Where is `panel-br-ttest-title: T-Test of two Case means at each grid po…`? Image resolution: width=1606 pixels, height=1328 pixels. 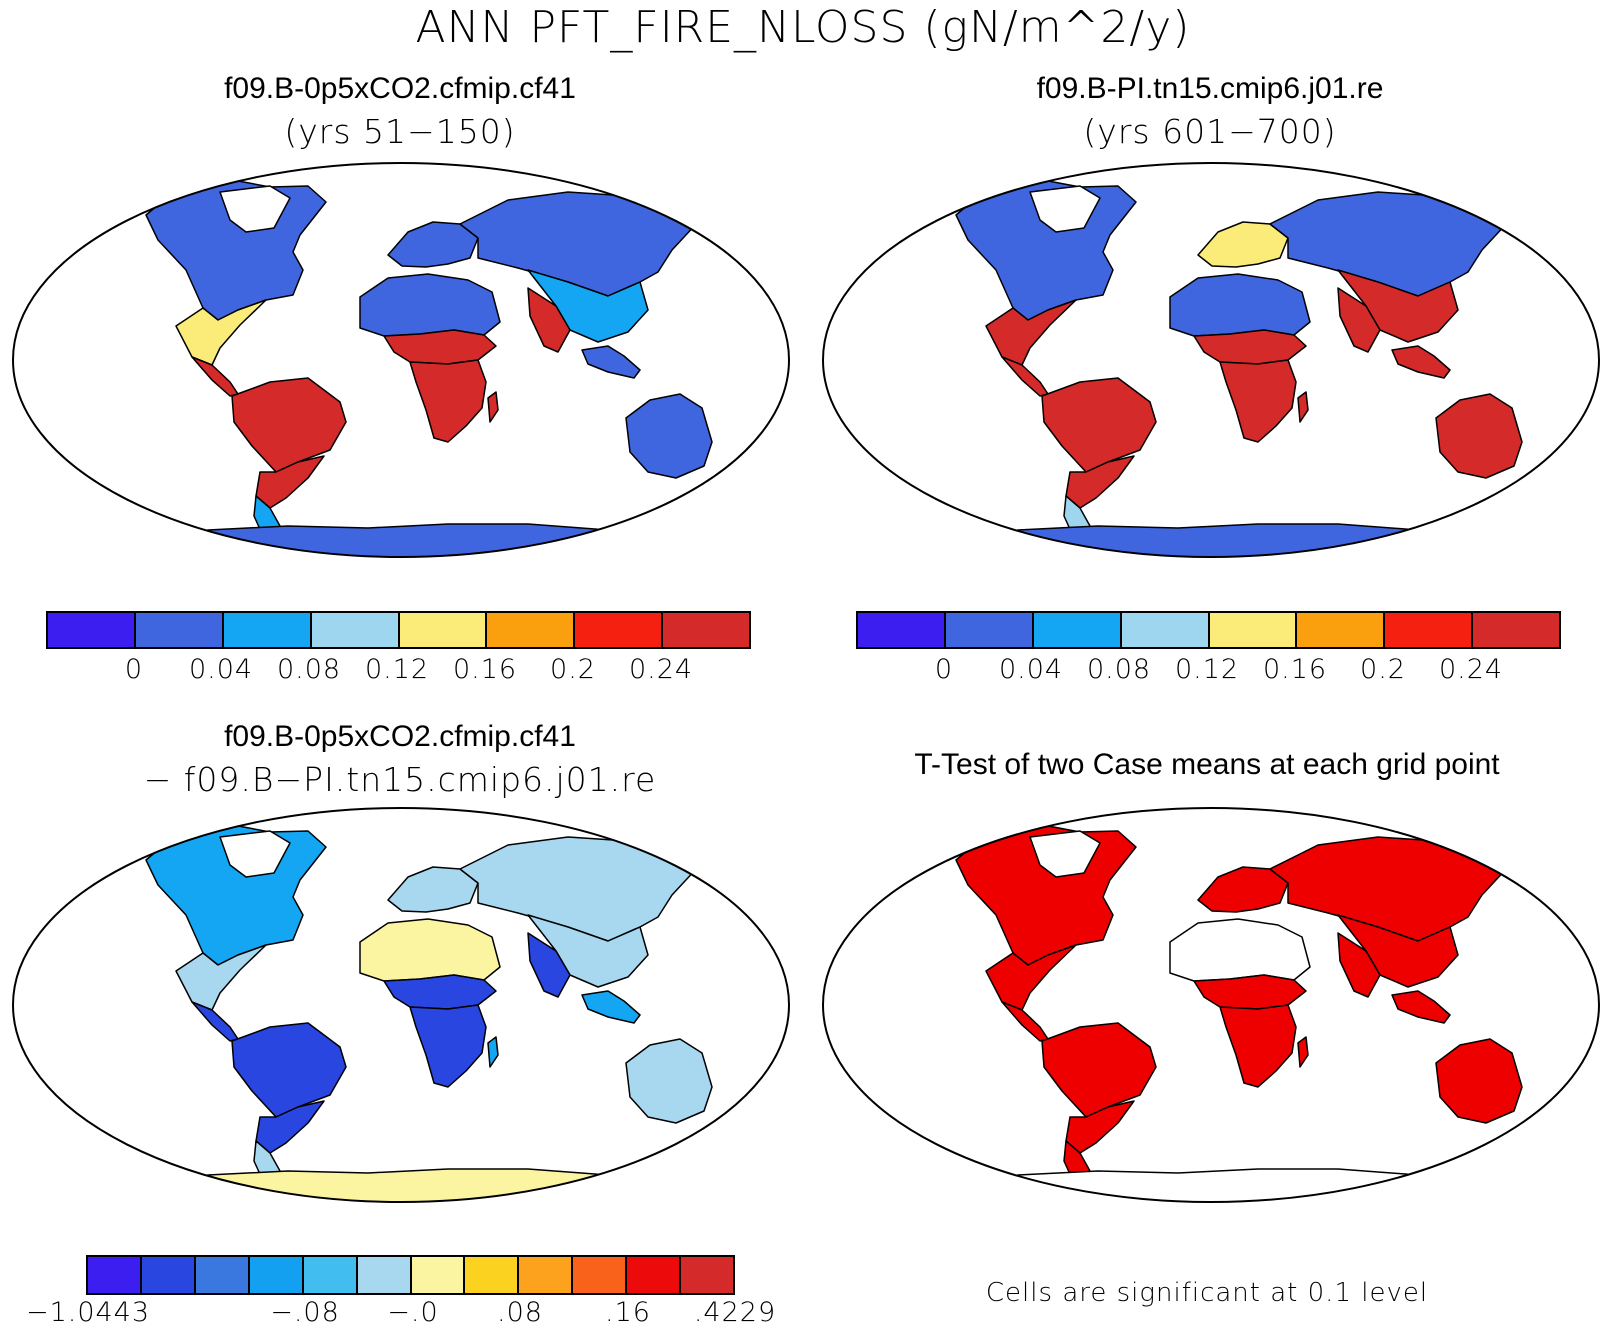
panel-br-ttest-title: T-Test of two Case means at each grid po… is located at coordinates (1207, 764).